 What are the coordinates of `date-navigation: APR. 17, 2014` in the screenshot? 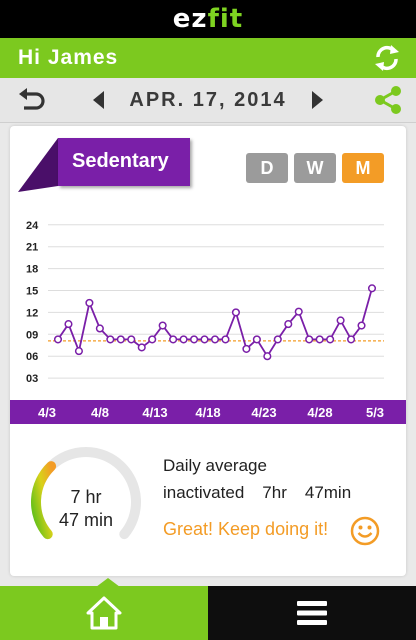 It's located at (208, 100).